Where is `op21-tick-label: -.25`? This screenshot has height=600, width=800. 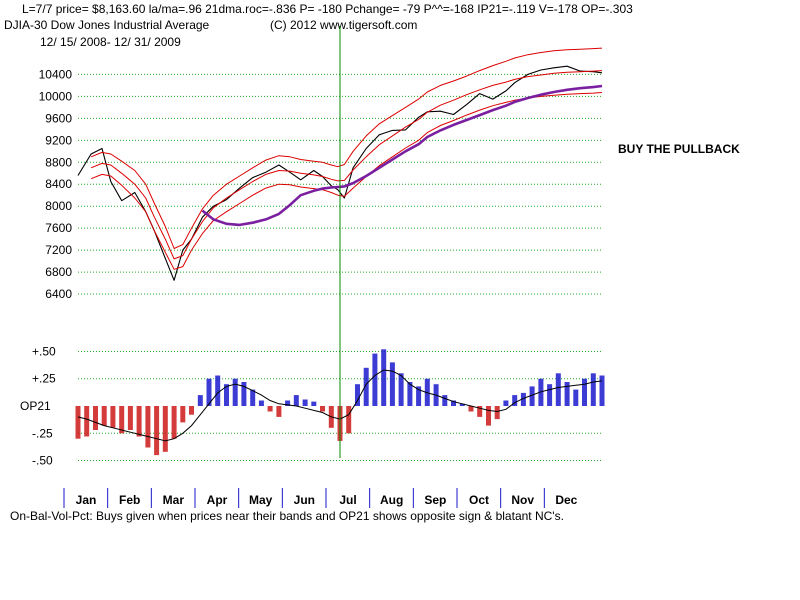 op21-tick-label: -.25 is located at coordinates (42, 433).